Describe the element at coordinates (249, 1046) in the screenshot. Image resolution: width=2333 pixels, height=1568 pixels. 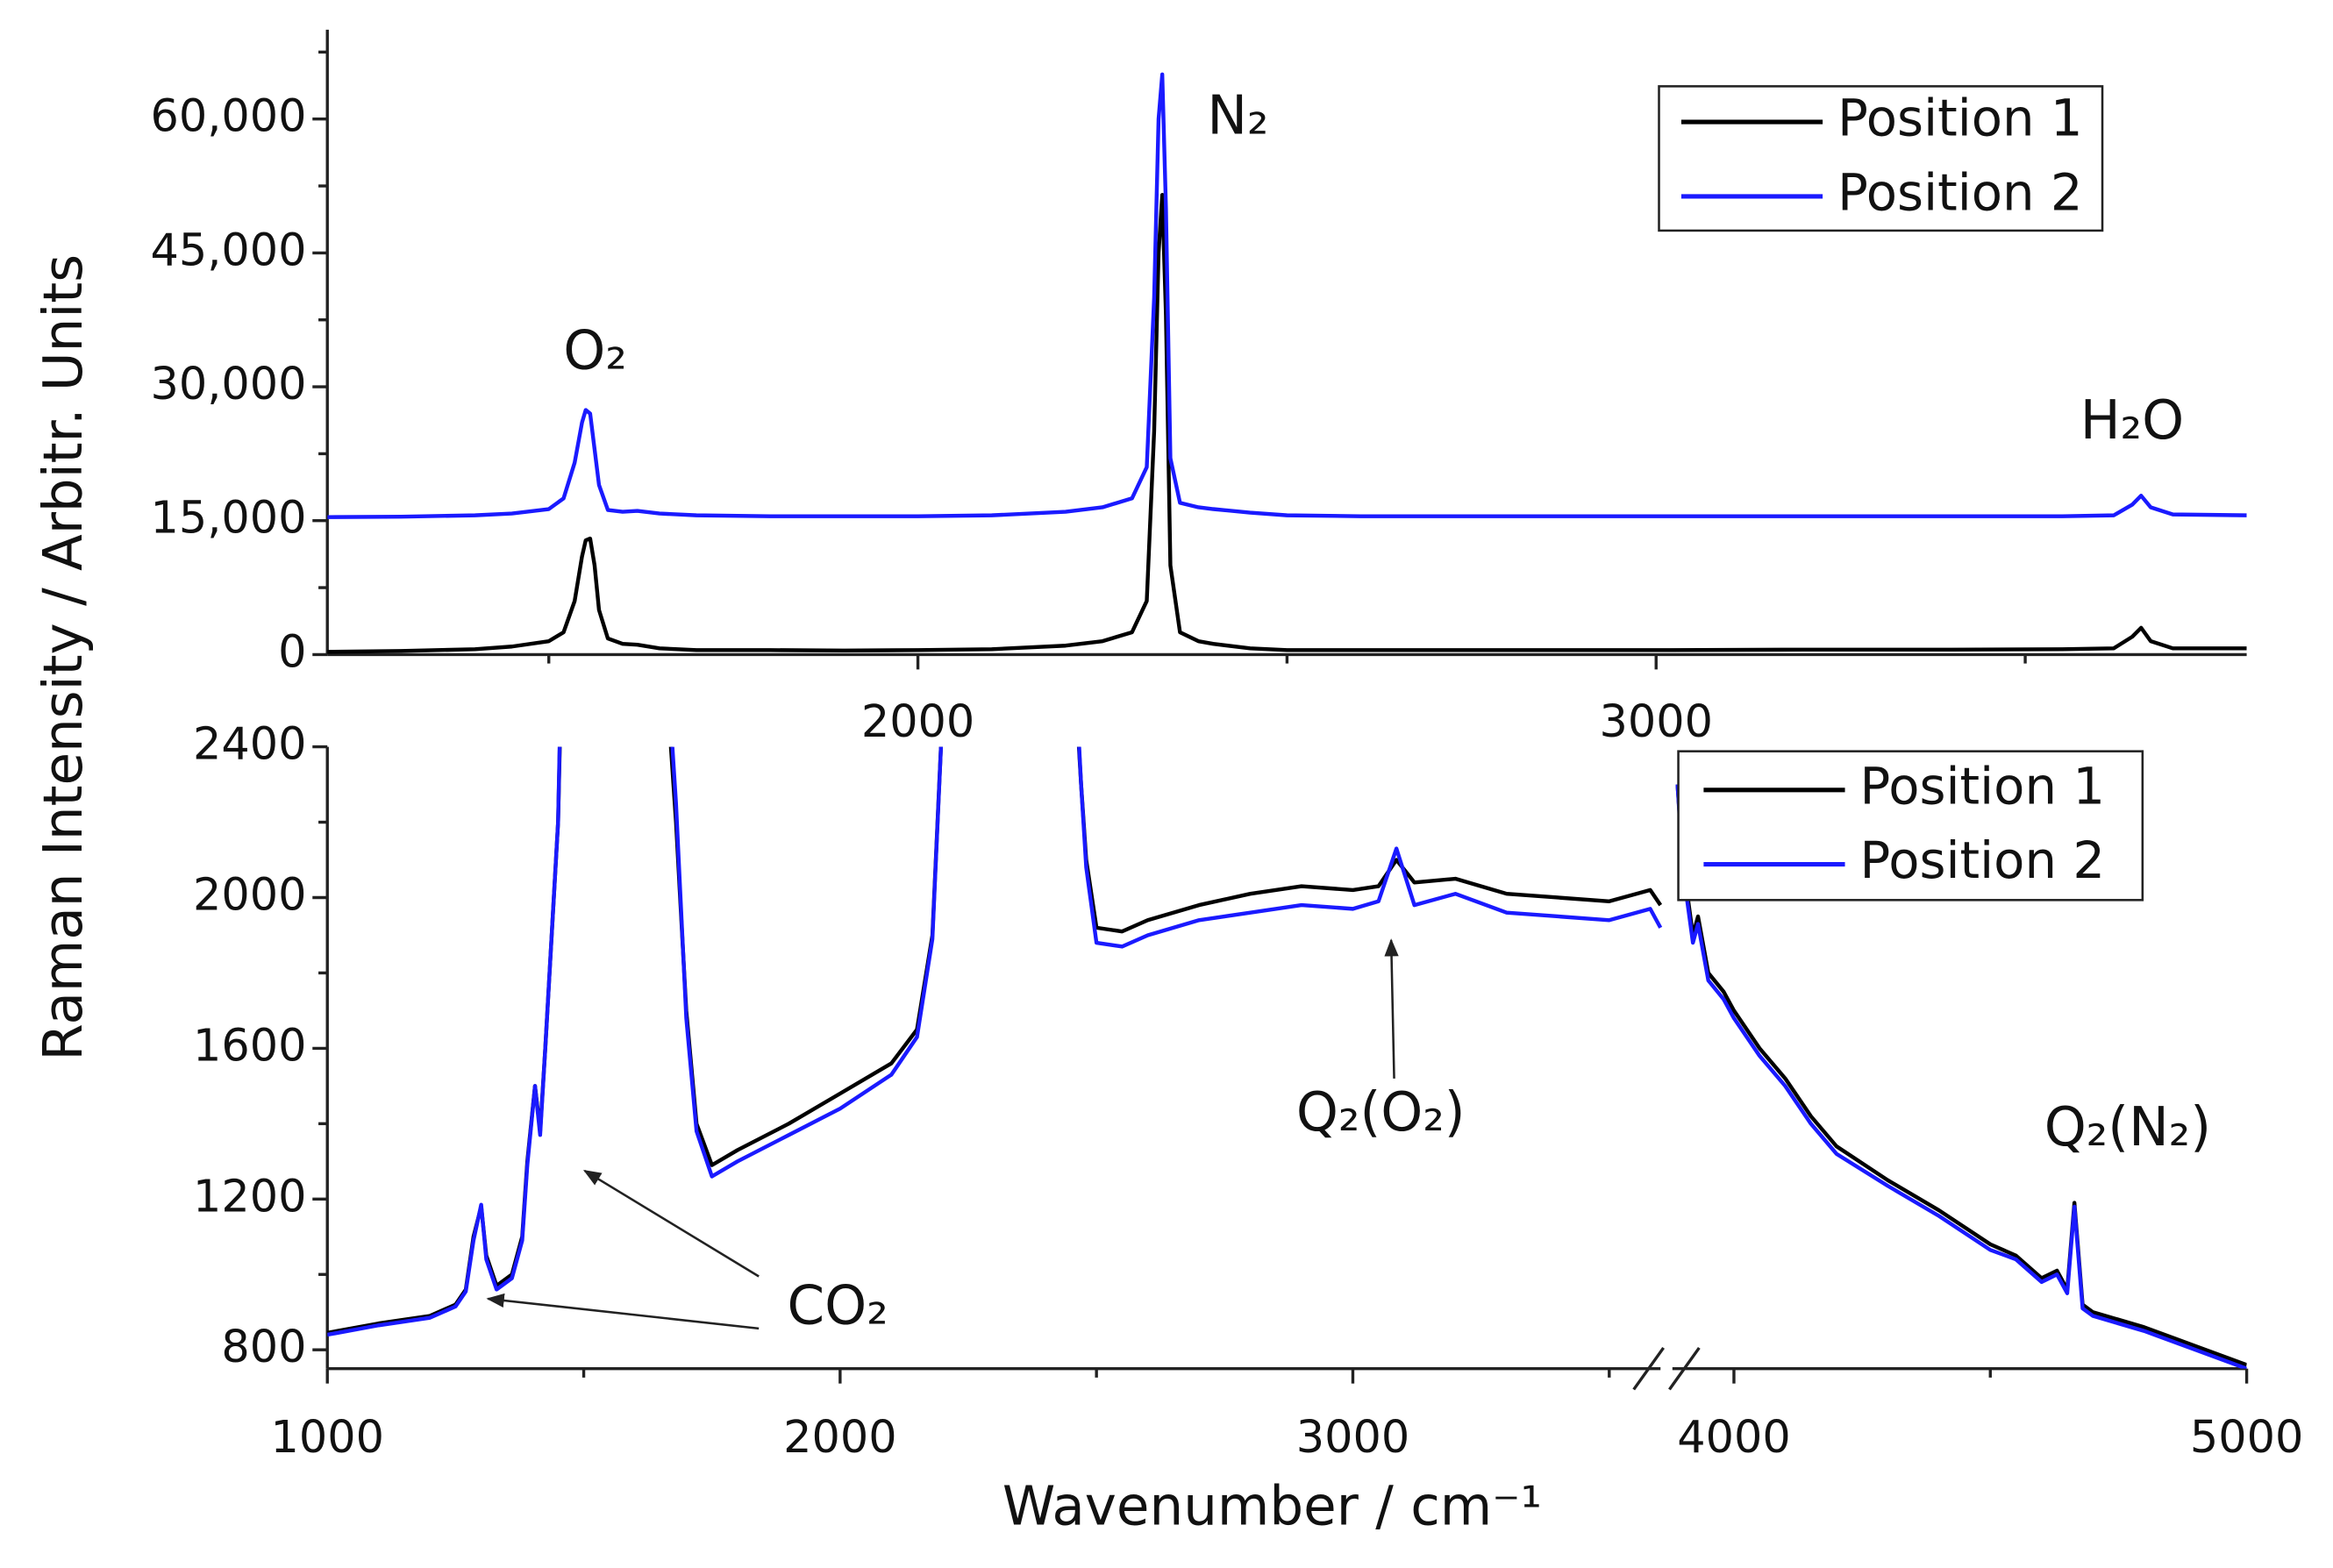
I see `y-tick-label: 1600` at that location.